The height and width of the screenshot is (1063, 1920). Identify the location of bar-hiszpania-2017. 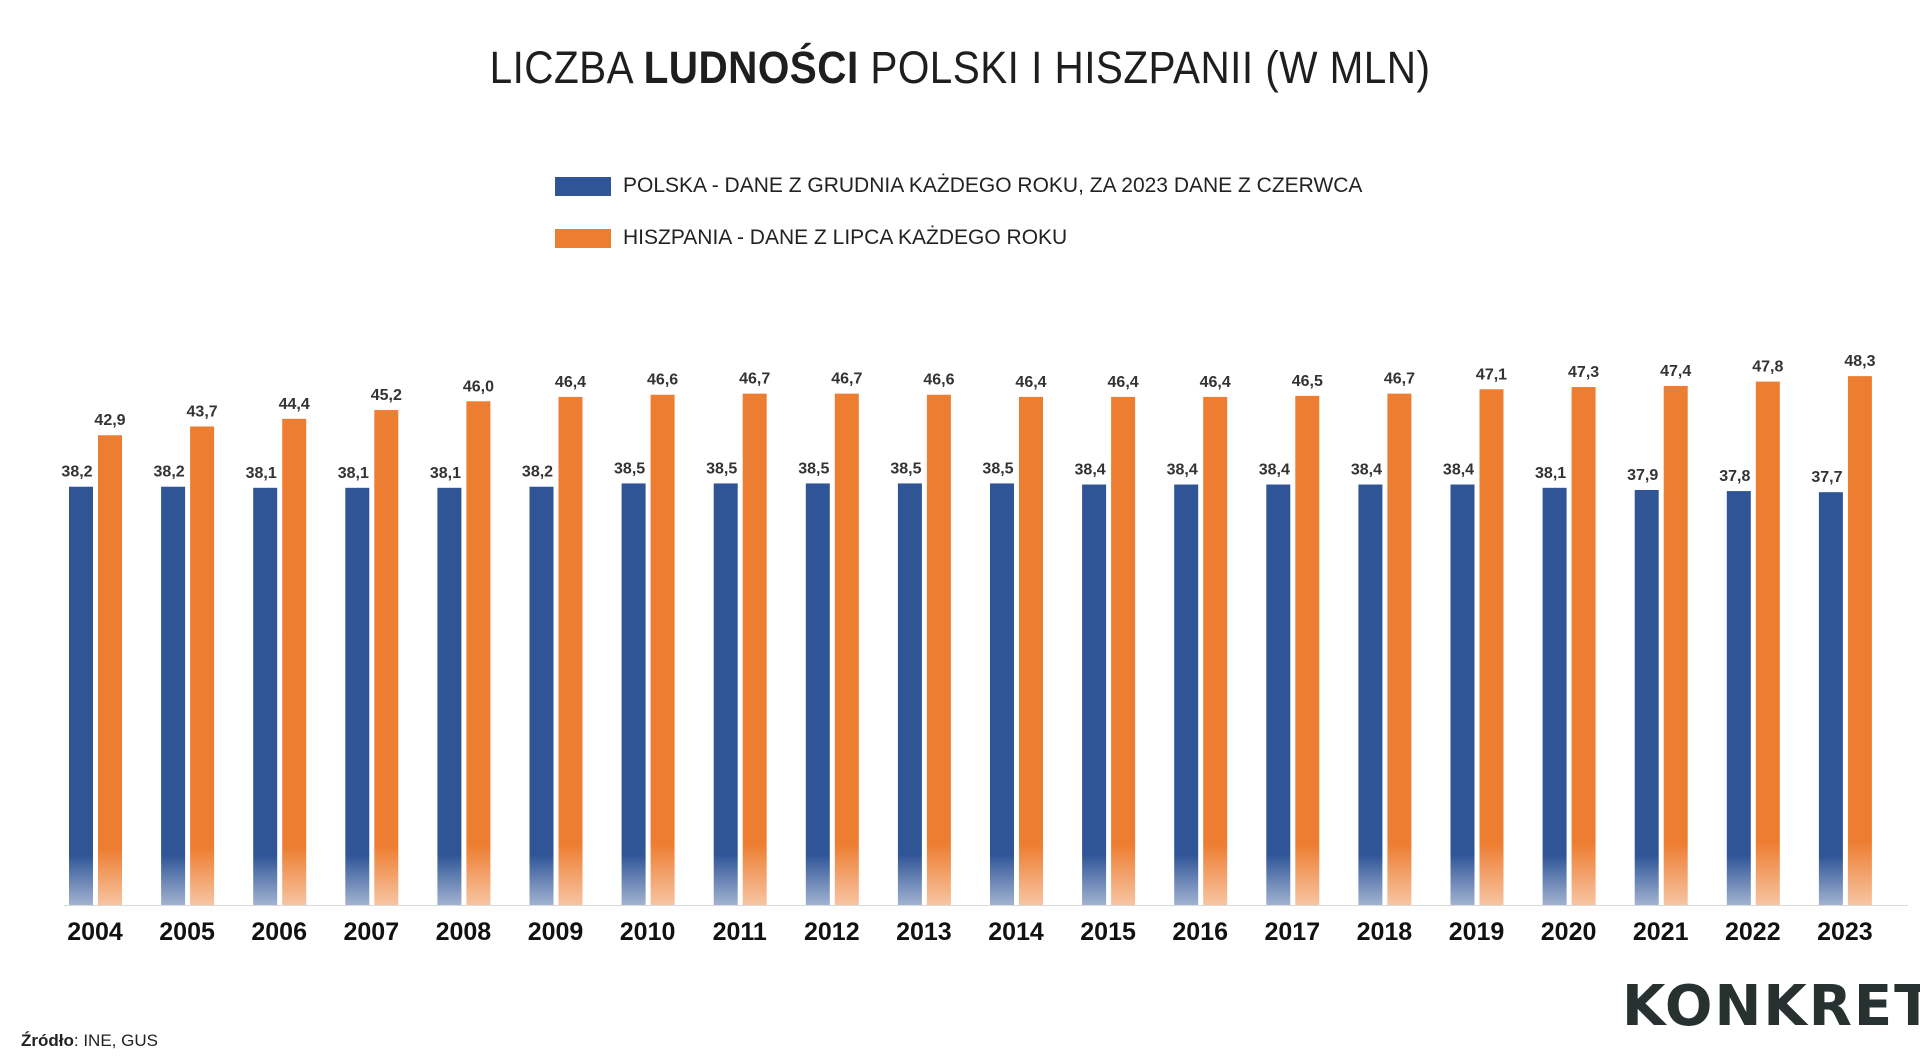
(1307, 650).